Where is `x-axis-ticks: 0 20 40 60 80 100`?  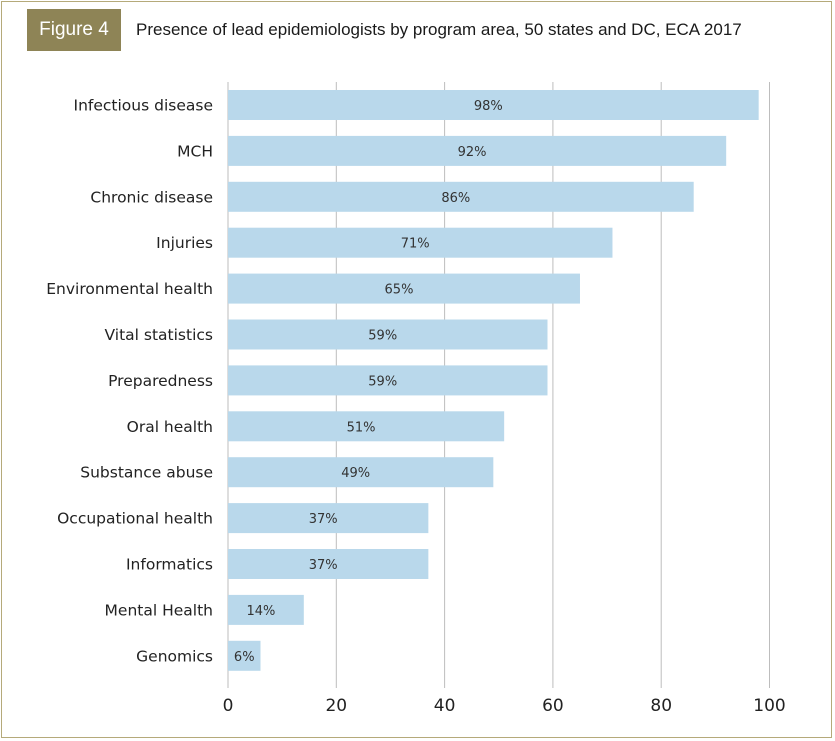
x-axis-ticks: 0 20 40 60 80 100 is located at coordinates (504, 706).